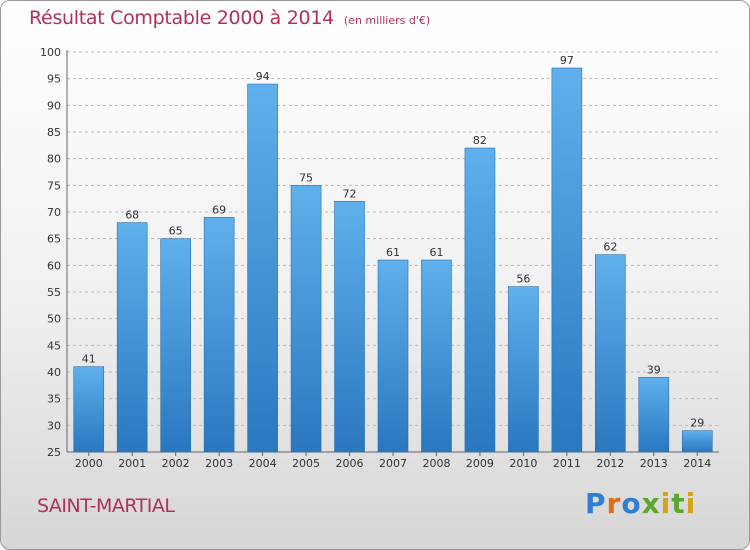 The width and height of the screenshot is (750, 550). What do you see at coordinates (54, 372) in the screenshot?
I see `y-tick-label: 40` at bounding box center [54, 372].